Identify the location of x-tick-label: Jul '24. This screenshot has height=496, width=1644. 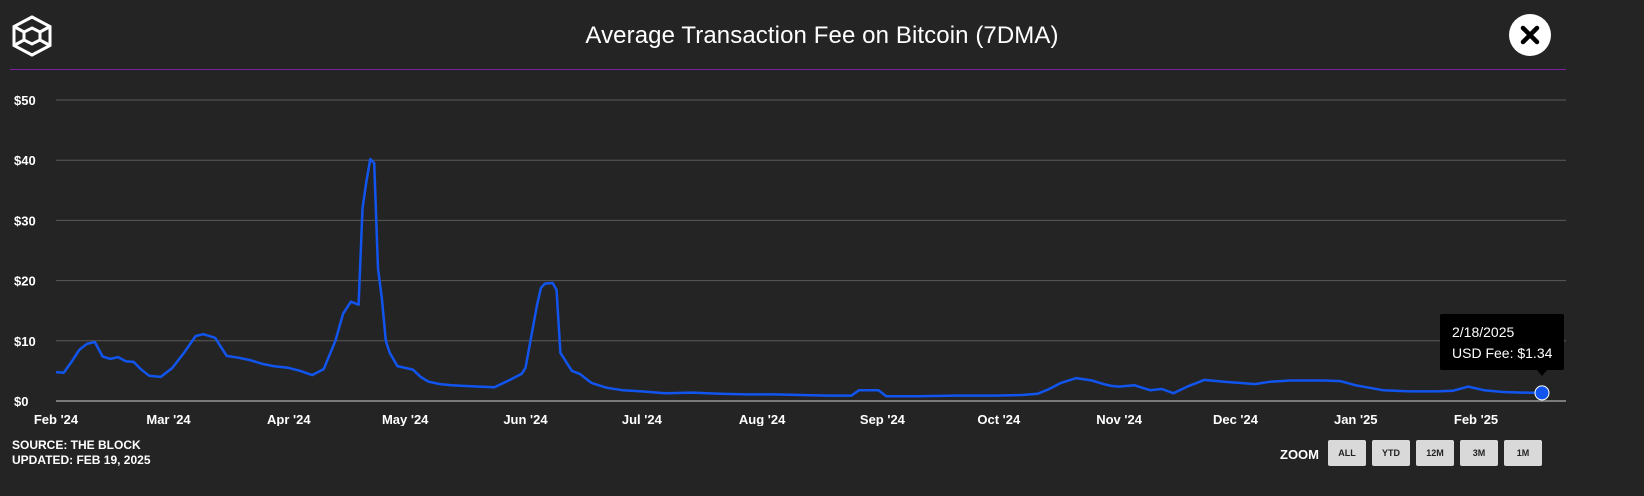
(642, 419).